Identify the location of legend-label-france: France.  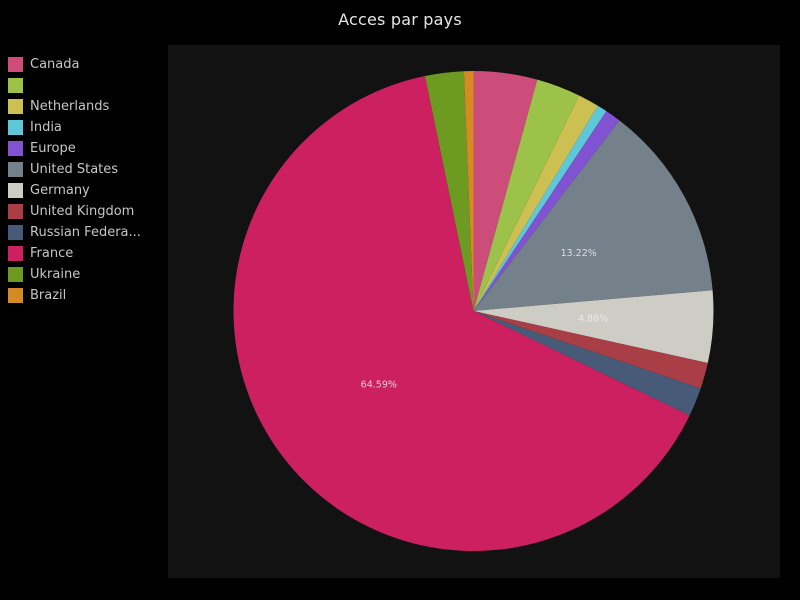
(52, 253).